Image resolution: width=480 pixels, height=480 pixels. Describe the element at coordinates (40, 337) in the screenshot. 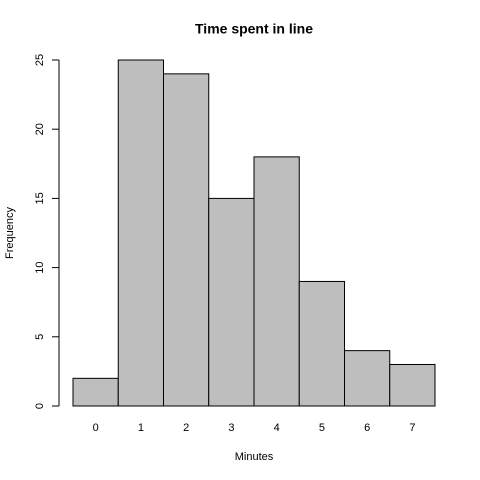

I see `y-tick-label: 5` at that location.